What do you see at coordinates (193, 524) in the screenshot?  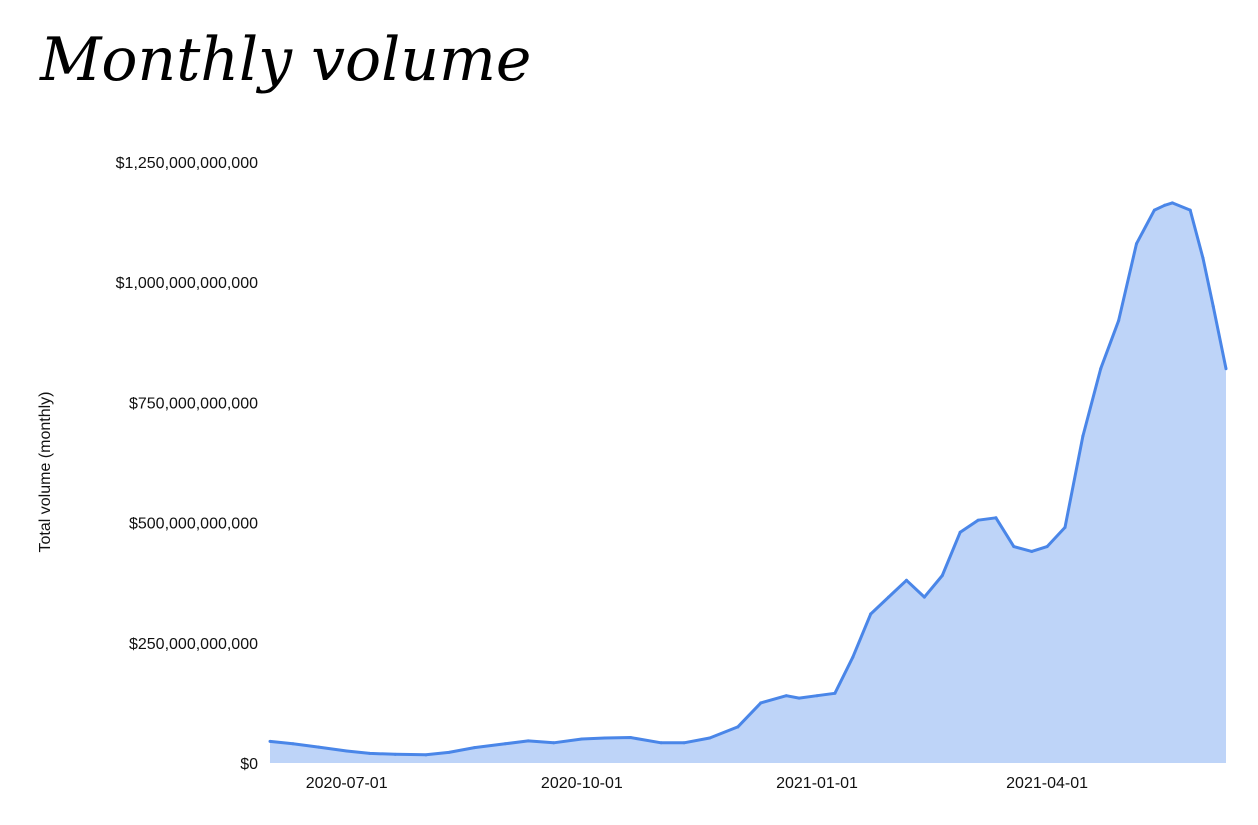 I see `y-tick-label: $500,000,000,000` at bounding box center [193, 524].